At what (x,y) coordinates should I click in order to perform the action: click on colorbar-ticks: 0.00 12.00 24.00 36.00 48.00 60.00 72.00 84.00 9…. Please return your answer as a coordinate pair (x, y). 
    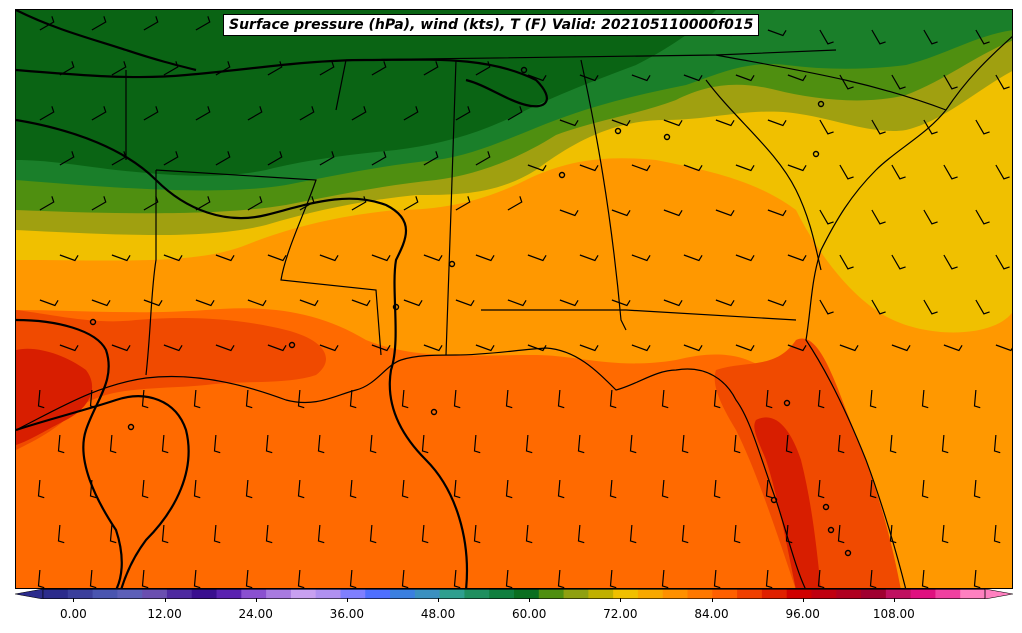
    Looking at the image, I should click on (511, 613).